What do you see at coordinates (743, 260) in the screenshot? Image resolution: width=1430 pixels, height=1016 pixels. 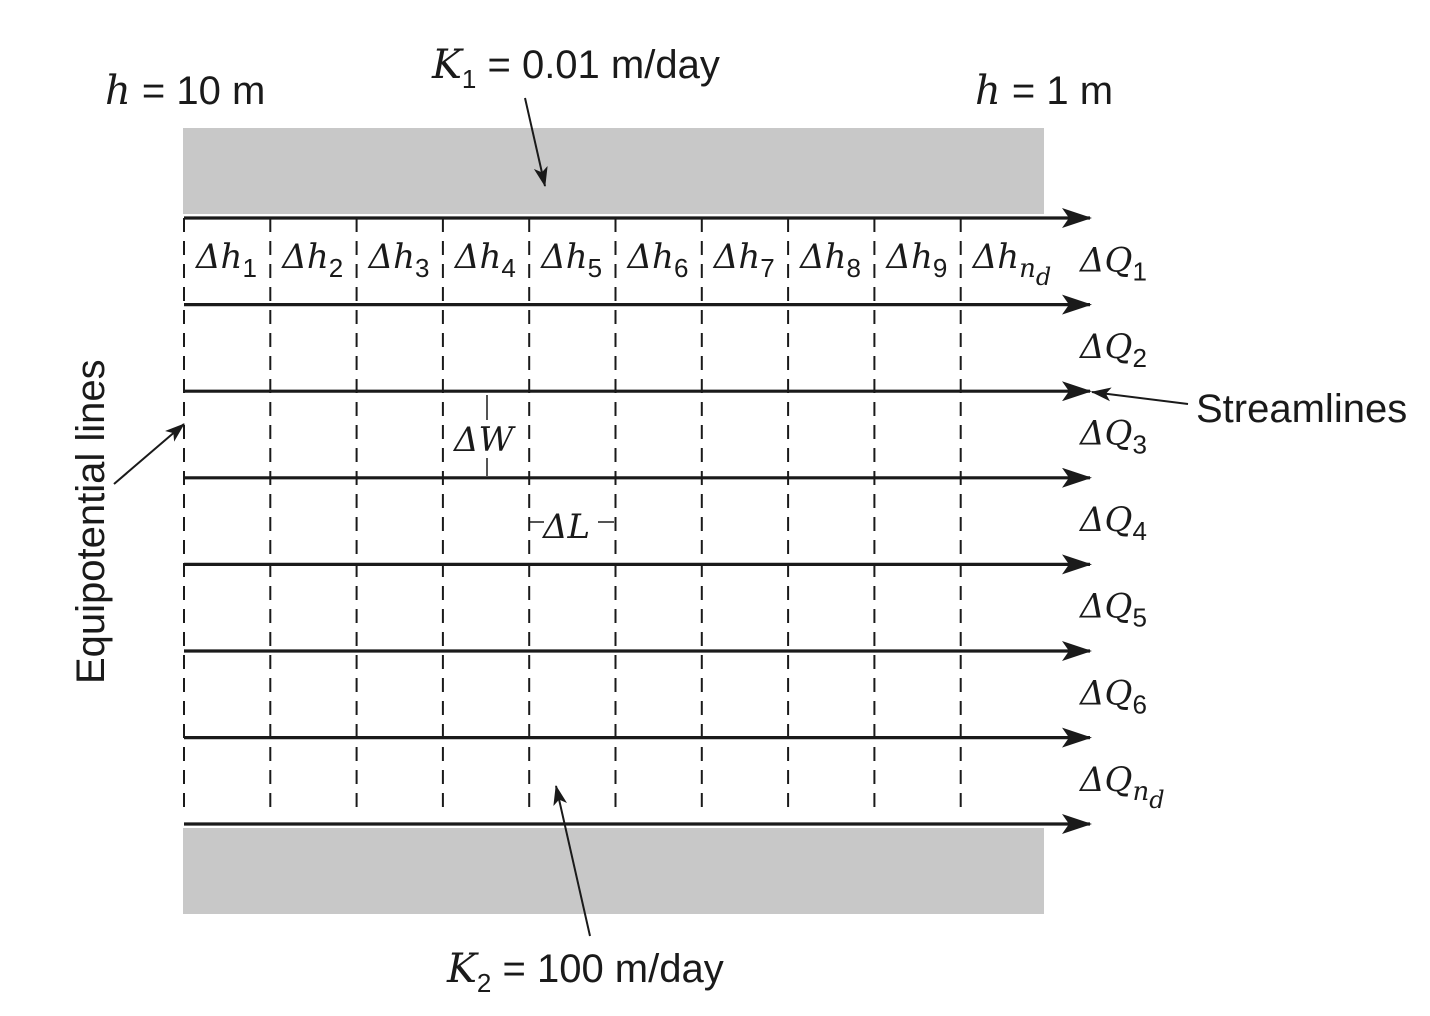 I see `head-drop-label: Δh7` at bounding box center [743, 260].